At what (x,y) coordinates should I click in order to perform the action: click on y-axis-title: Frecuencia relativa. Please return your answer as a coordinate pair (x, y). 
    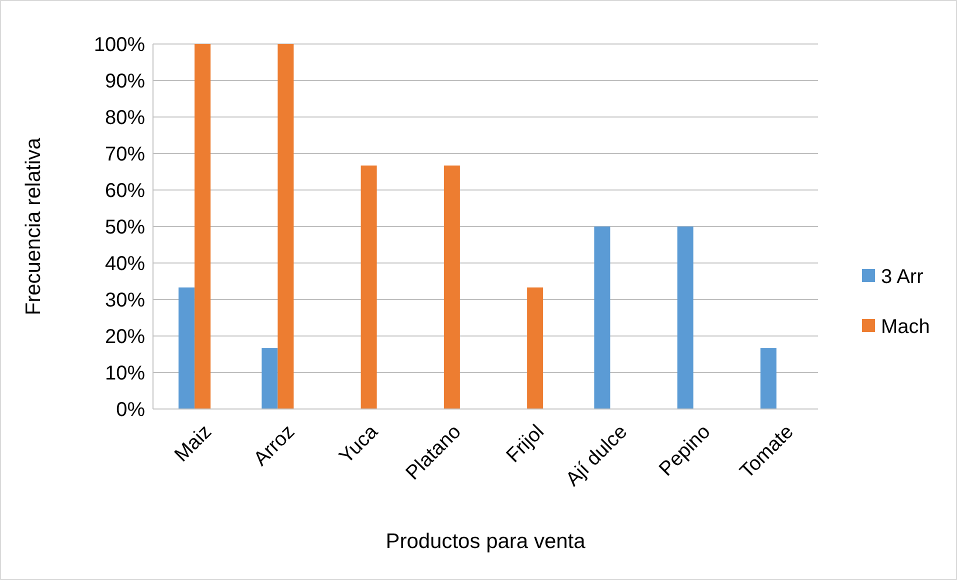
    Looking at the image, I should click on (33, 226).